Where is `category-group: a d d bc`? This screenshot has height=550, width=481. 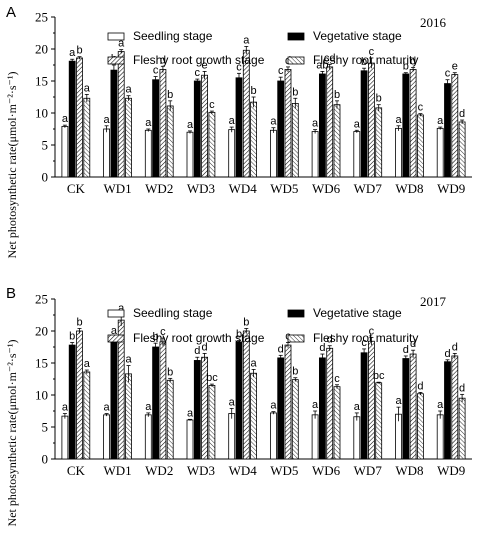 category-group: a d d bc is located at coordinates (202, 400).